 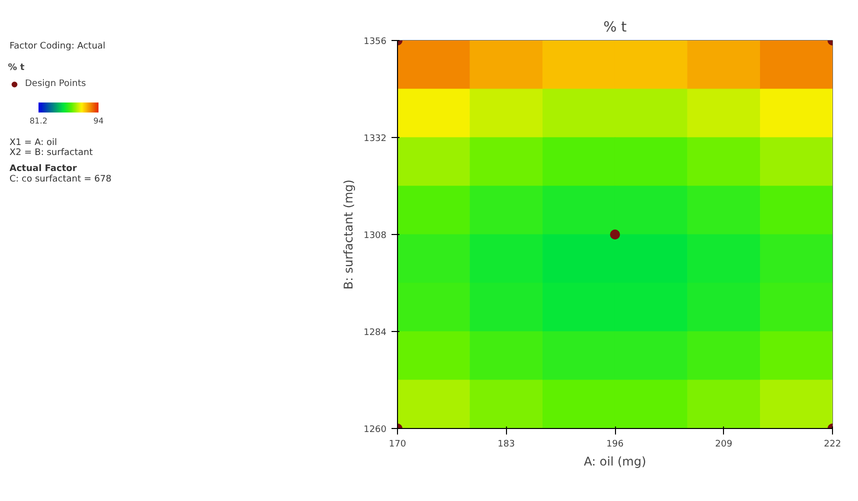 I want to click on y-tick-label: 1284, so click(x=375, y=333).